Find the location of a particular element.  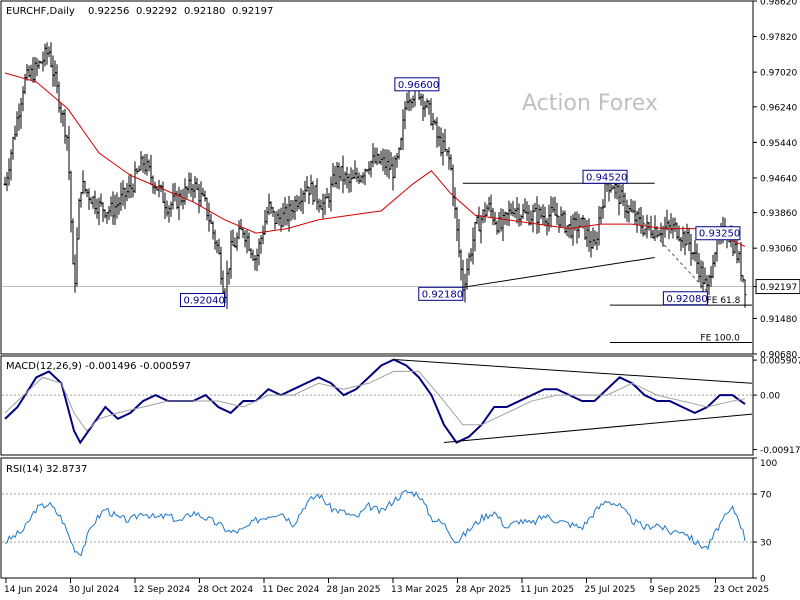

price-tick-label: 0.92197 is located at coordinates (778, 288).